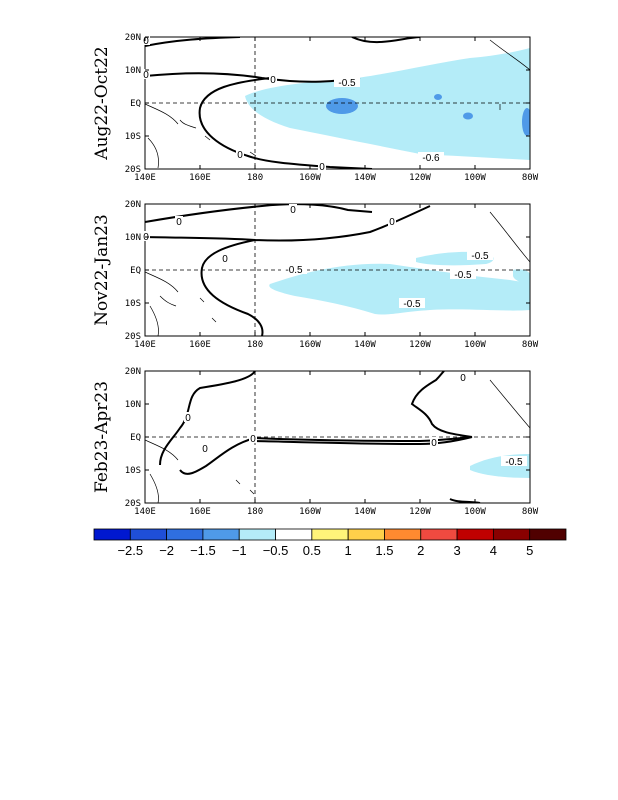 Image resolution: width=618 pixels, height=800 pixels. What do you see at coordinates (276, 550) in the screenshot?
I see `colorbar-label: −0.5` at bounding box center [276, 550].